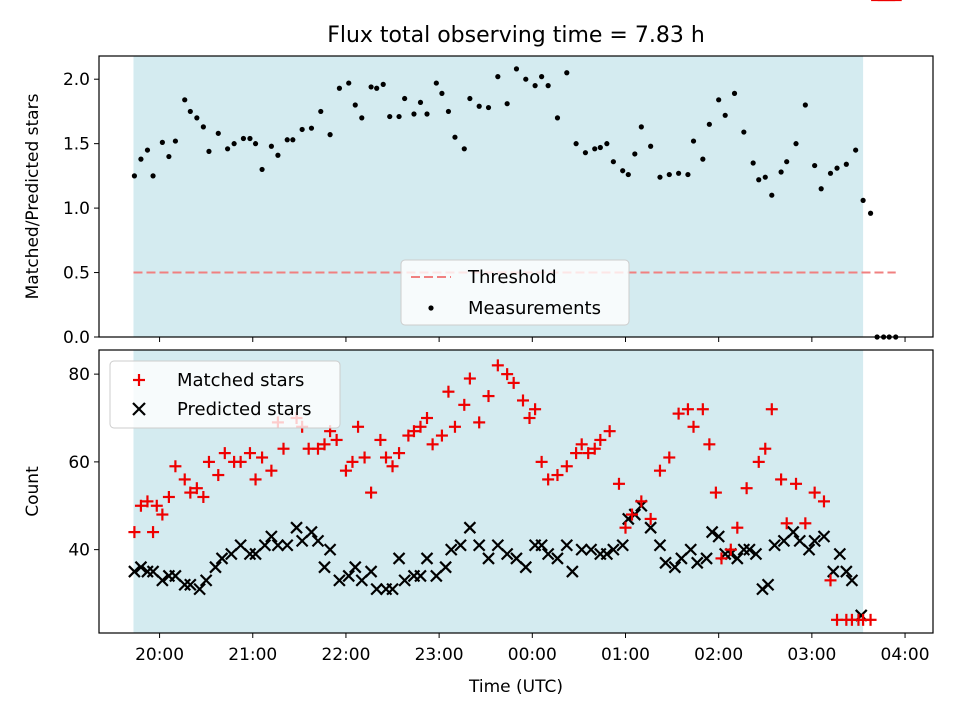  What do you see at coordinates (515, 687) in the screenshot?
I see `x-axis-label: Time (UTC)` at bounding box center [515, 687].